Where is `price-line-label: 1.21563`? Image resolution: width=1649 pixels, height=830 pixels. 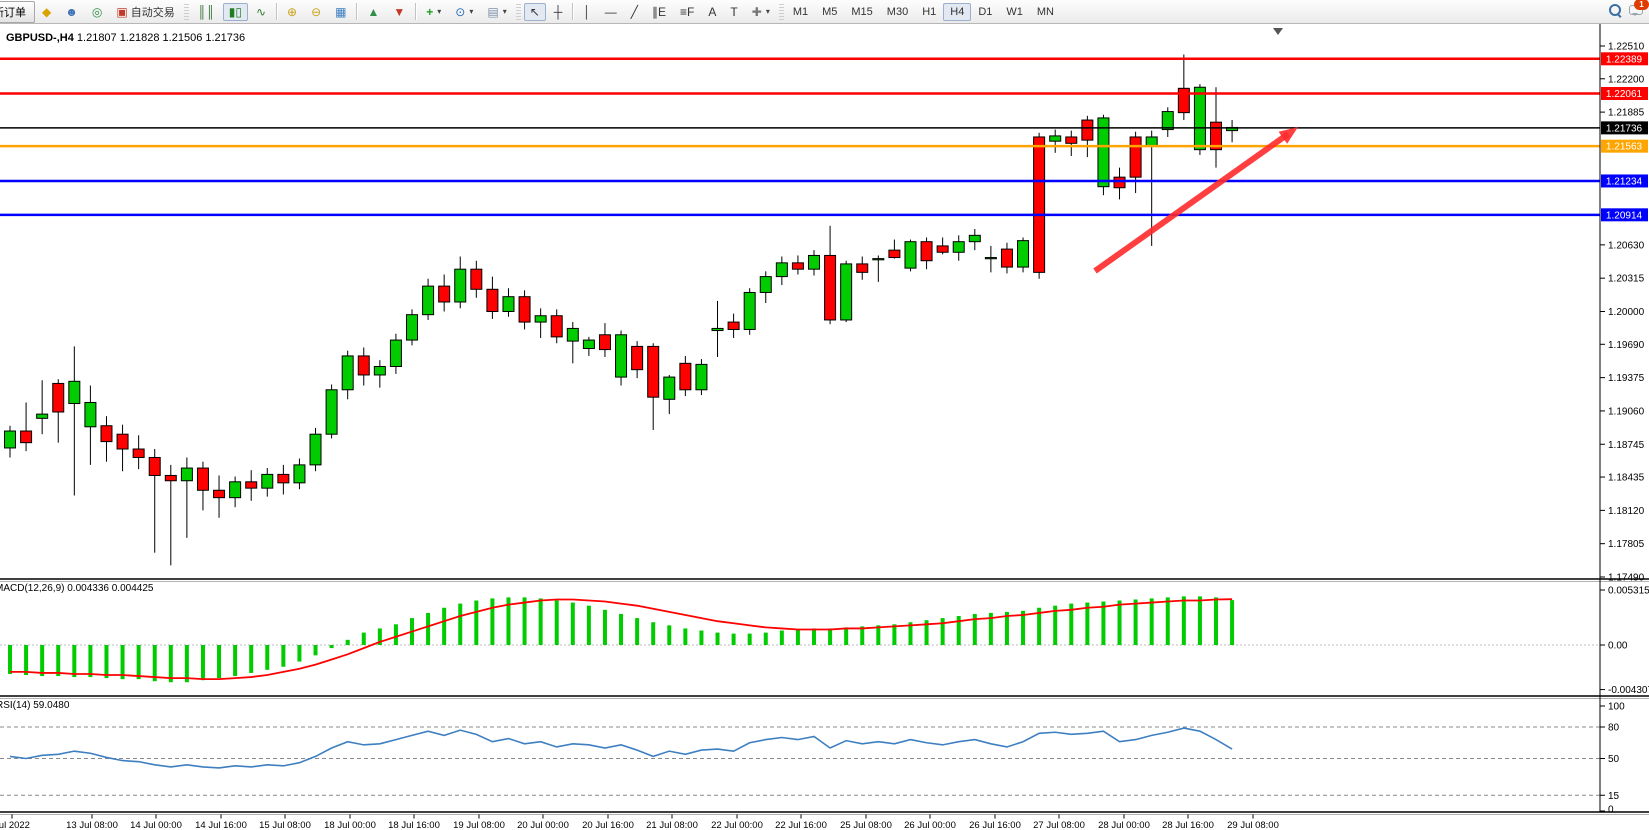
price-line-label: 1.21563 is located at coordinates (1624, 147).